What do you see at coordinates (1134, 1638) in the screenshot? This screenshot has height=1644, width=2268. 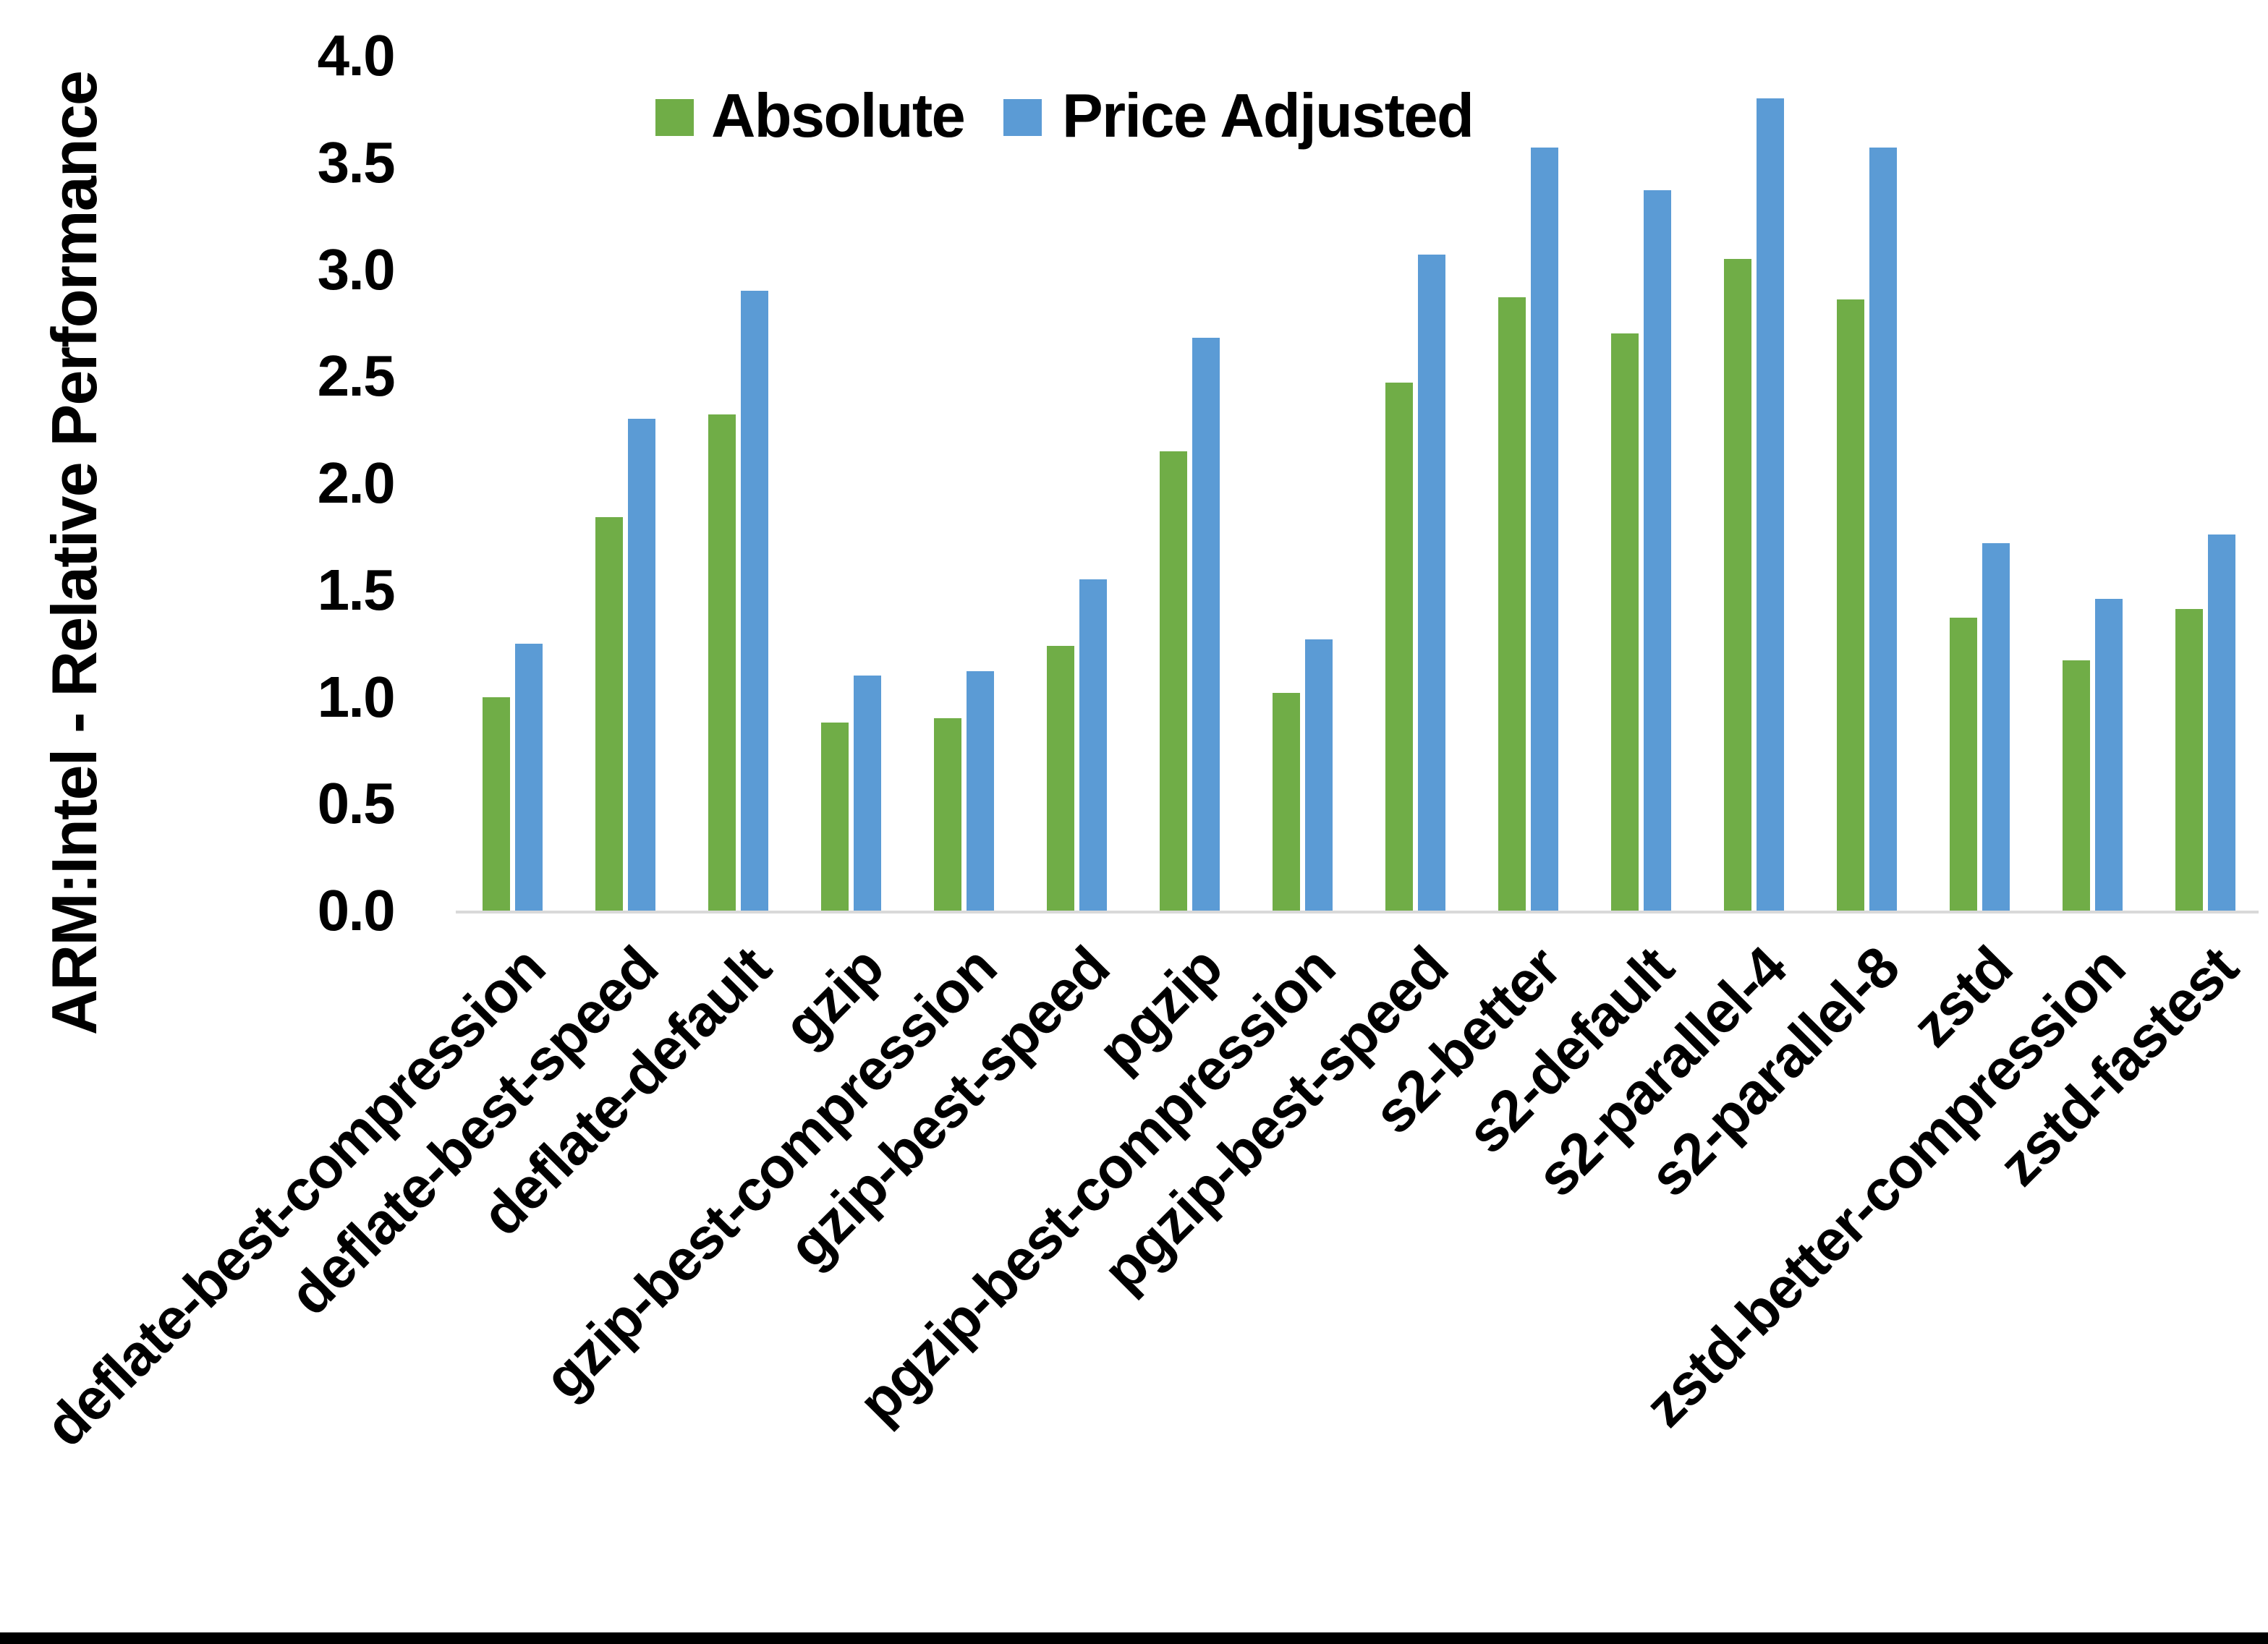 I see `bottom-border` at bounding box center [1134, 1638].